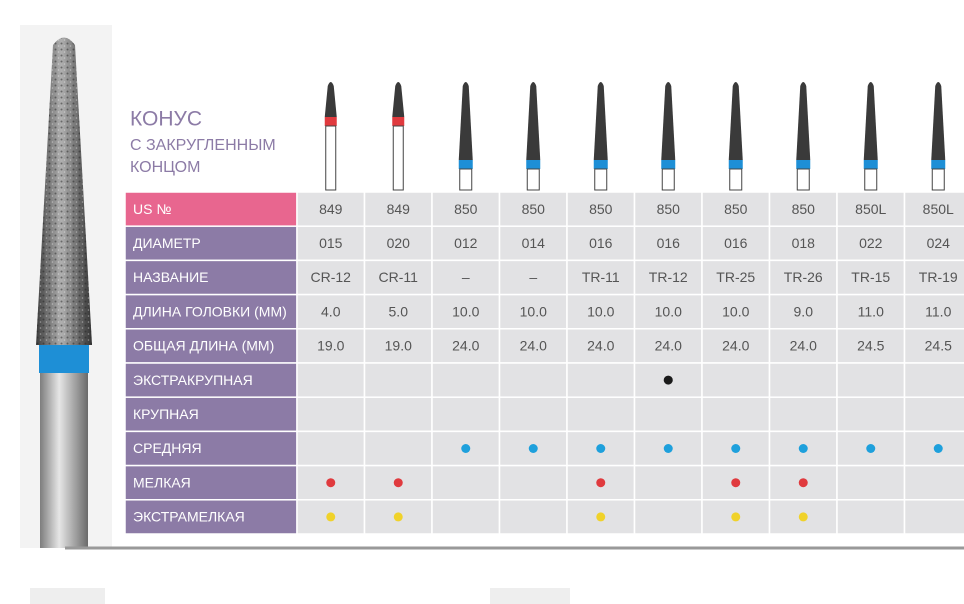 The image size is (964, 604). Describe the element at coordinates (803, 277) in the screenshot. I see `cell-value: TR-26` at that location.